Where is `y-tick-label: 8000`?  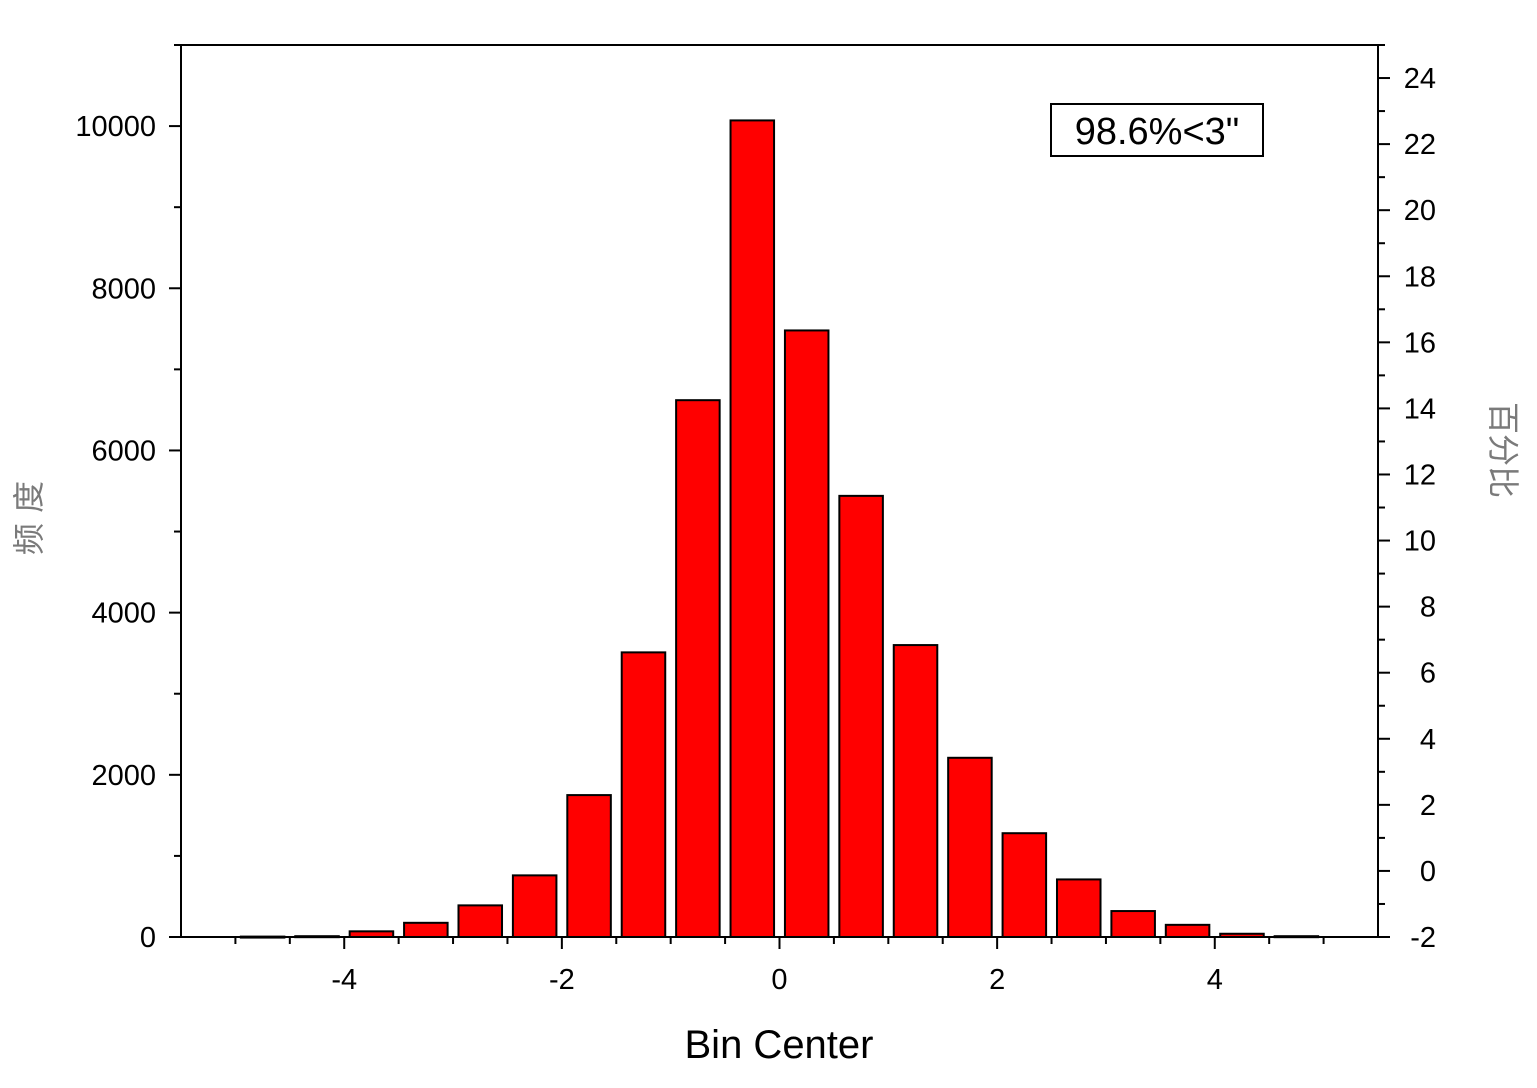
y-tick-label: 8000 is located at coordinates (123, 289).